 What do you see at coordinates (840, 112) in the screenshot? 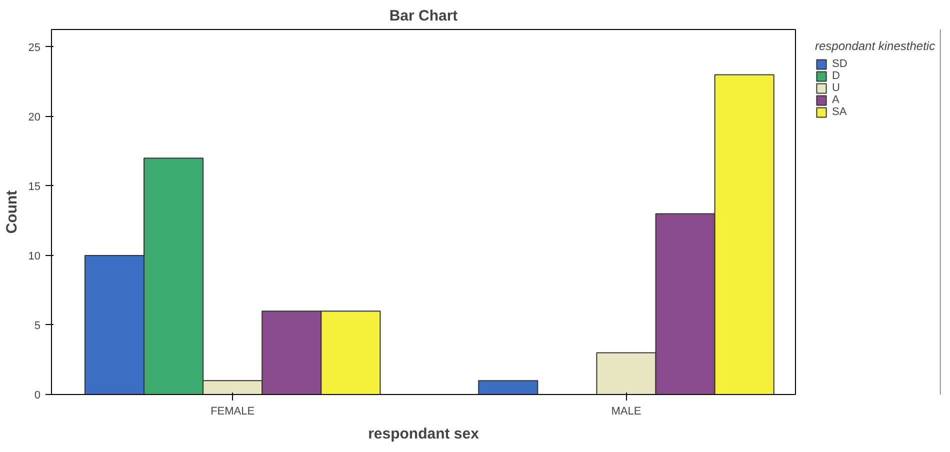
I see `legend-label: SA` at bounding box center [840, 112].